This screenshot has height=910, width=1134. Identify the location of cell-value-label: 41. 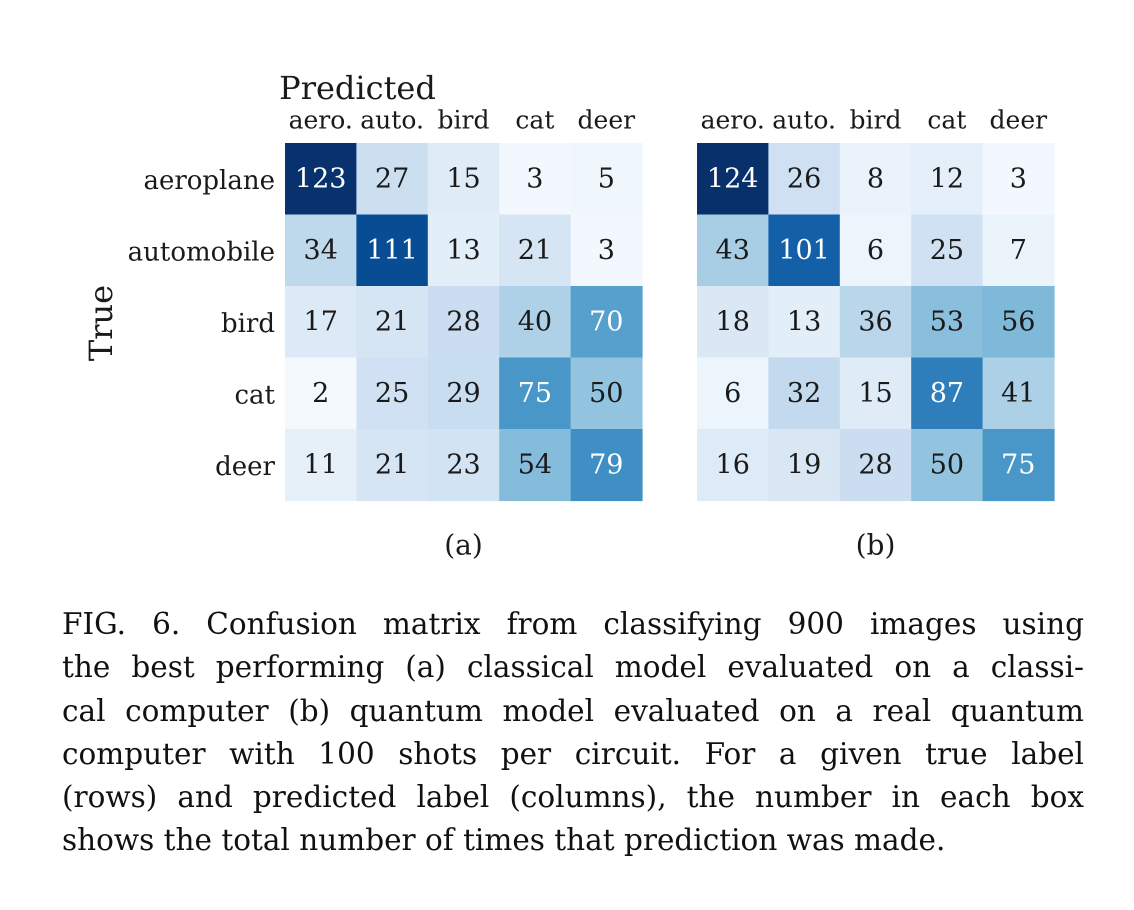
(1018, 393).